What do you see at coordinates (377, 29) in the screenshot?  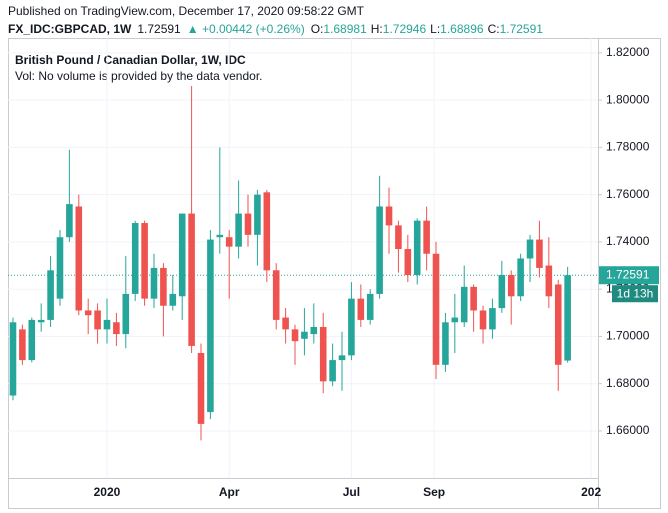 I see `ohlc-label: H:` at bounding box center [377, 29].